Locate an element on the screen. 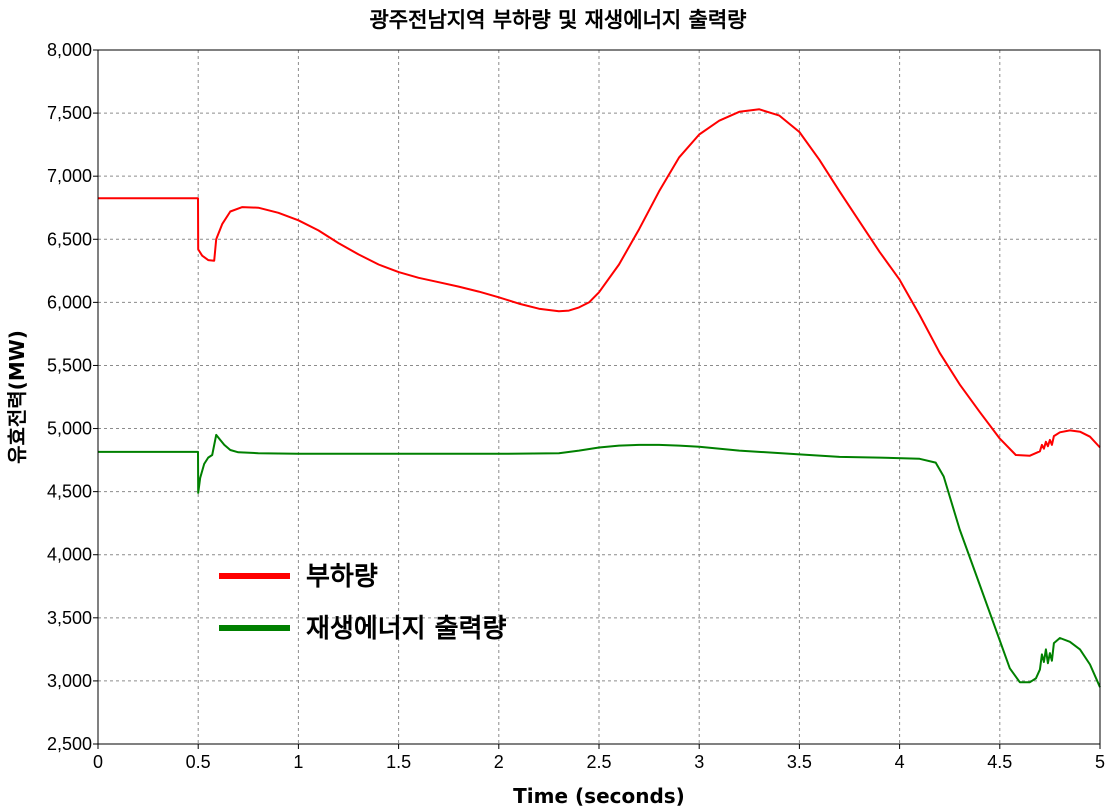 The width and height of the screenshot is (1117, 808). x-axis: 0 0.5 1 1.5 2 2.5 3 3.5 4 4.5 5 is located at coordinates (599, 758).